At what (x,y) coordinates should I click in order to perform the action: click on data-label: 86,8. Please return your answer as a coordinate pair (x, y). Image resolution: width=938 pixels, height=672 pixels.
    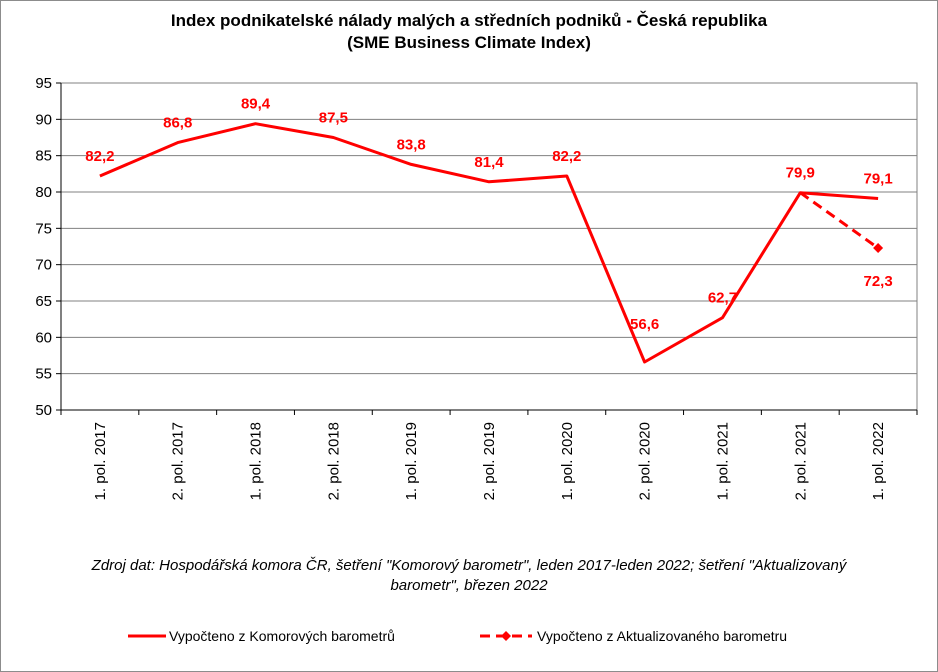
    Looking at the image, I should click on (177, 123).